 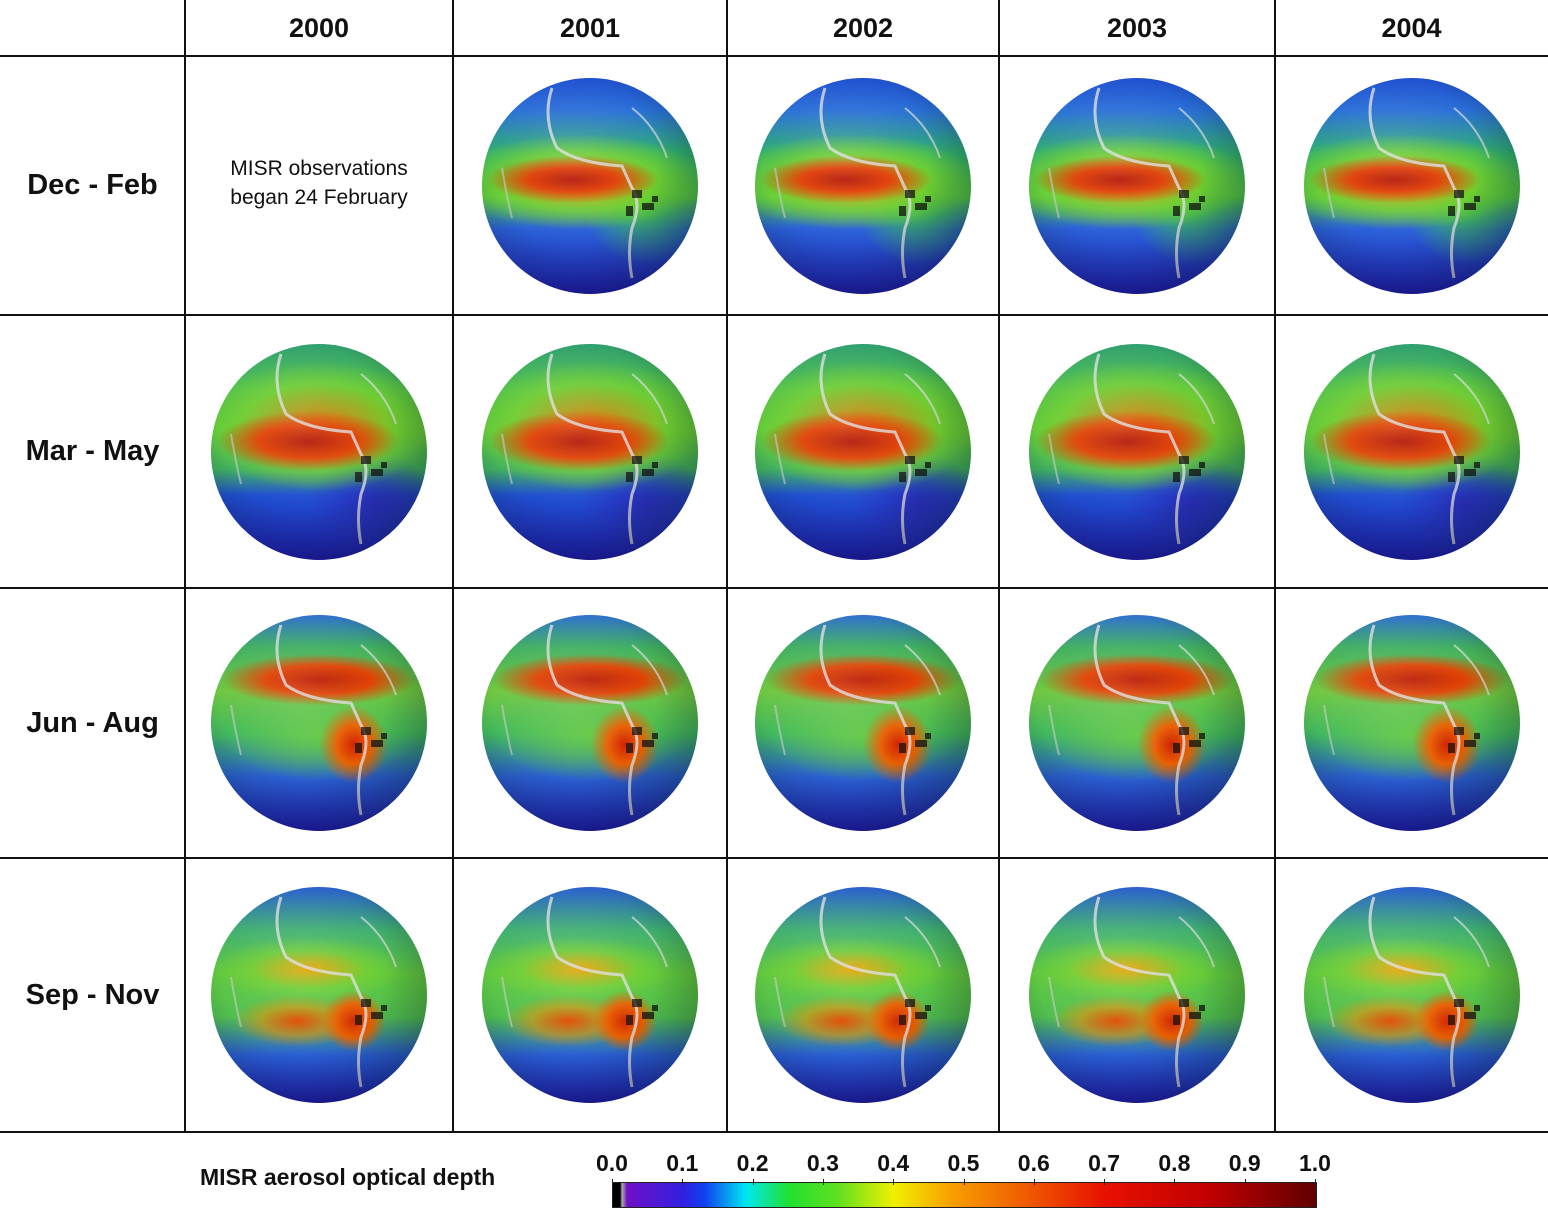 What do you see at coordinates (963, 1163) in the screenshot?
I see `colorbar-tick-label: 0.5` at bounding box center [963, 1163].